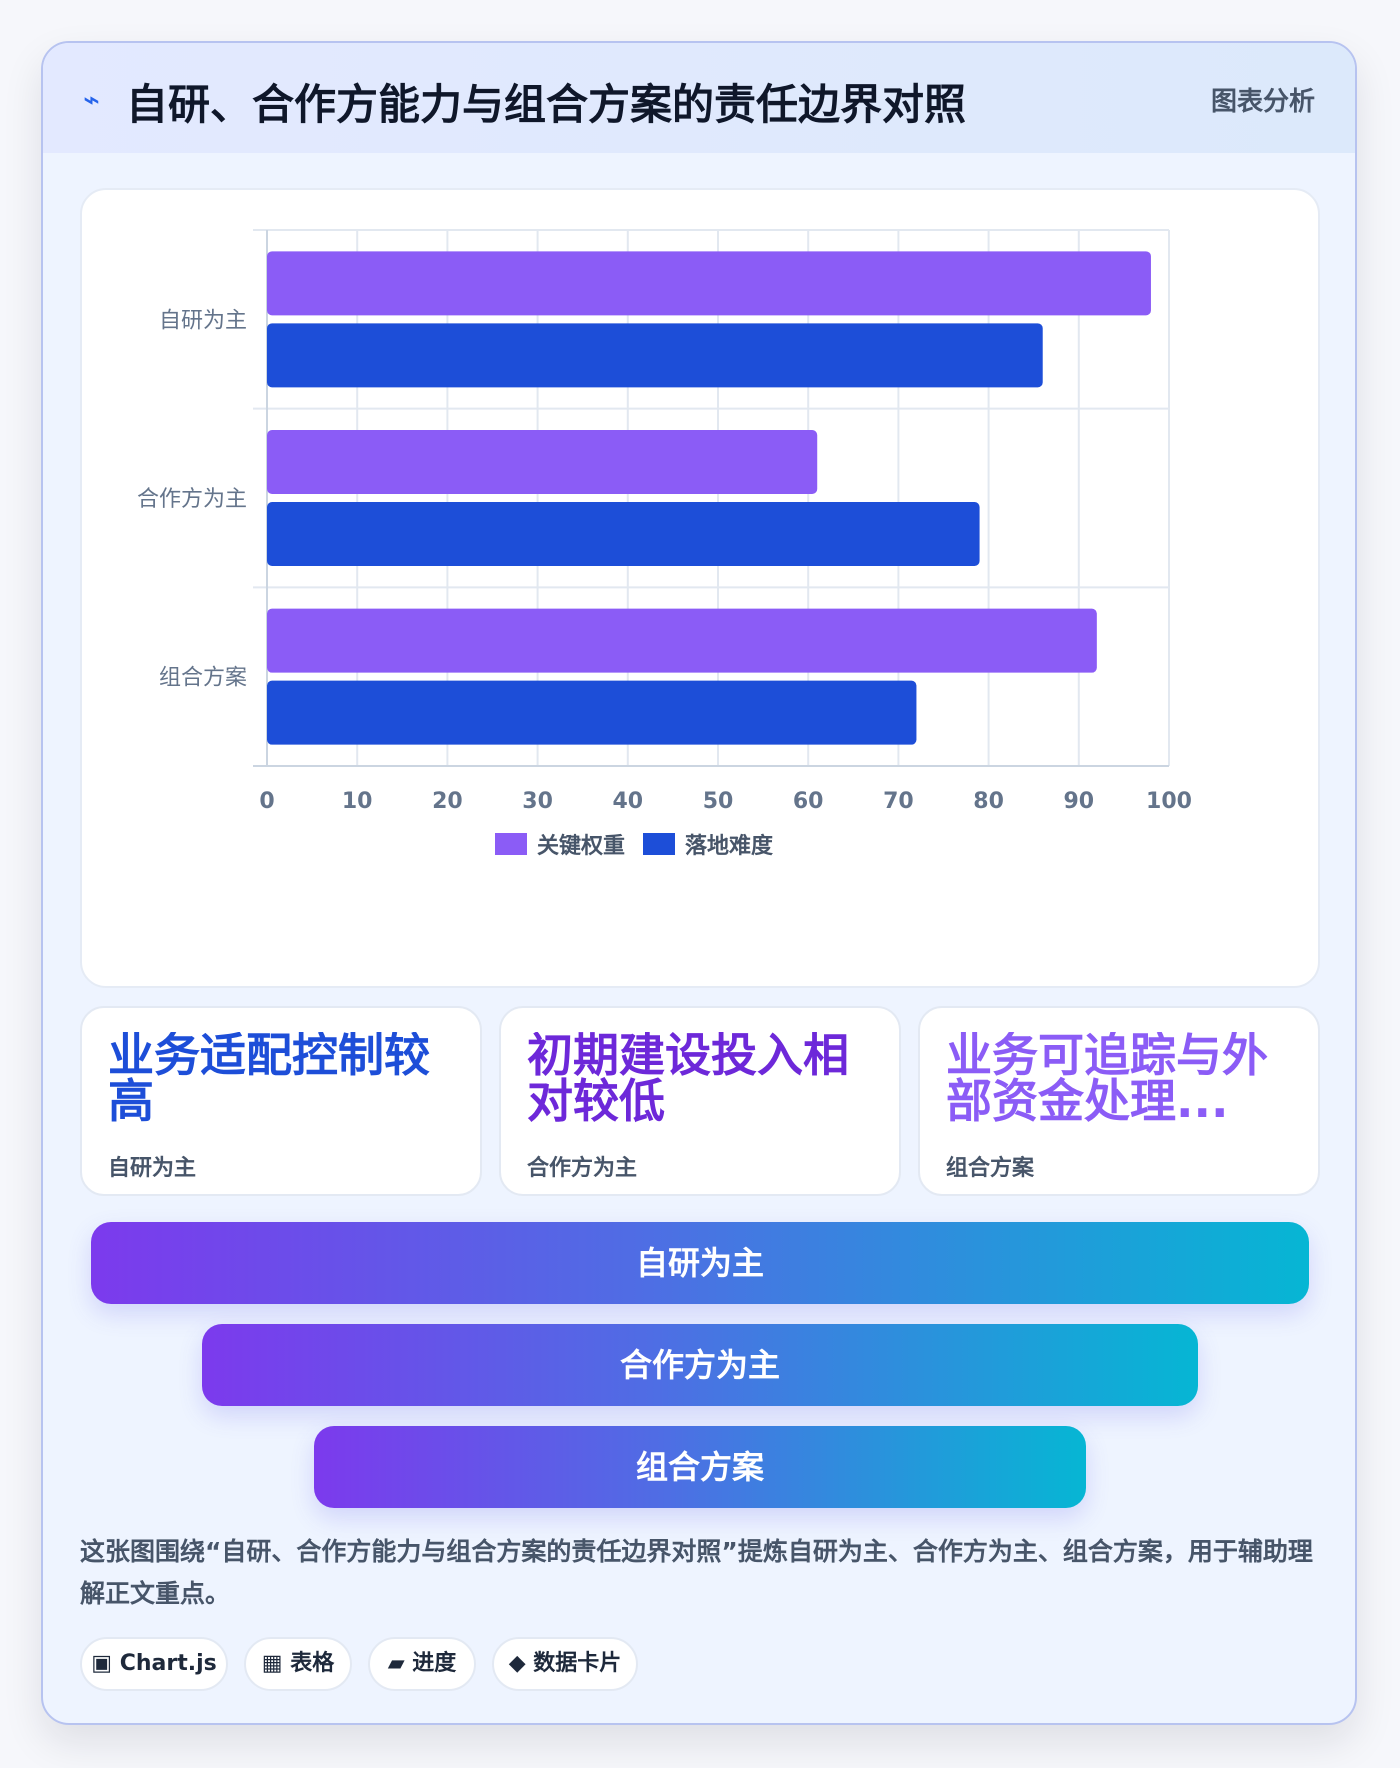  What do you see at coordinates (312, 1663) in the screenshot?
I see `pill-label: 表格` at bounding box center [312, 1663].